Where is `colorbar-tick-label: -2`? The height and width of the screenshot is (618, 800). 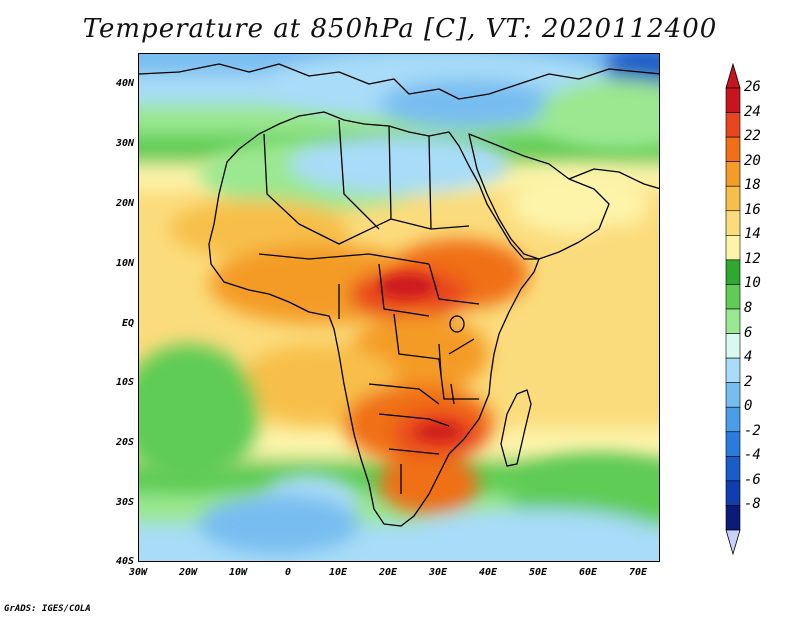
colorbar-tick-label: -2 is located at coordinates (752, 430).